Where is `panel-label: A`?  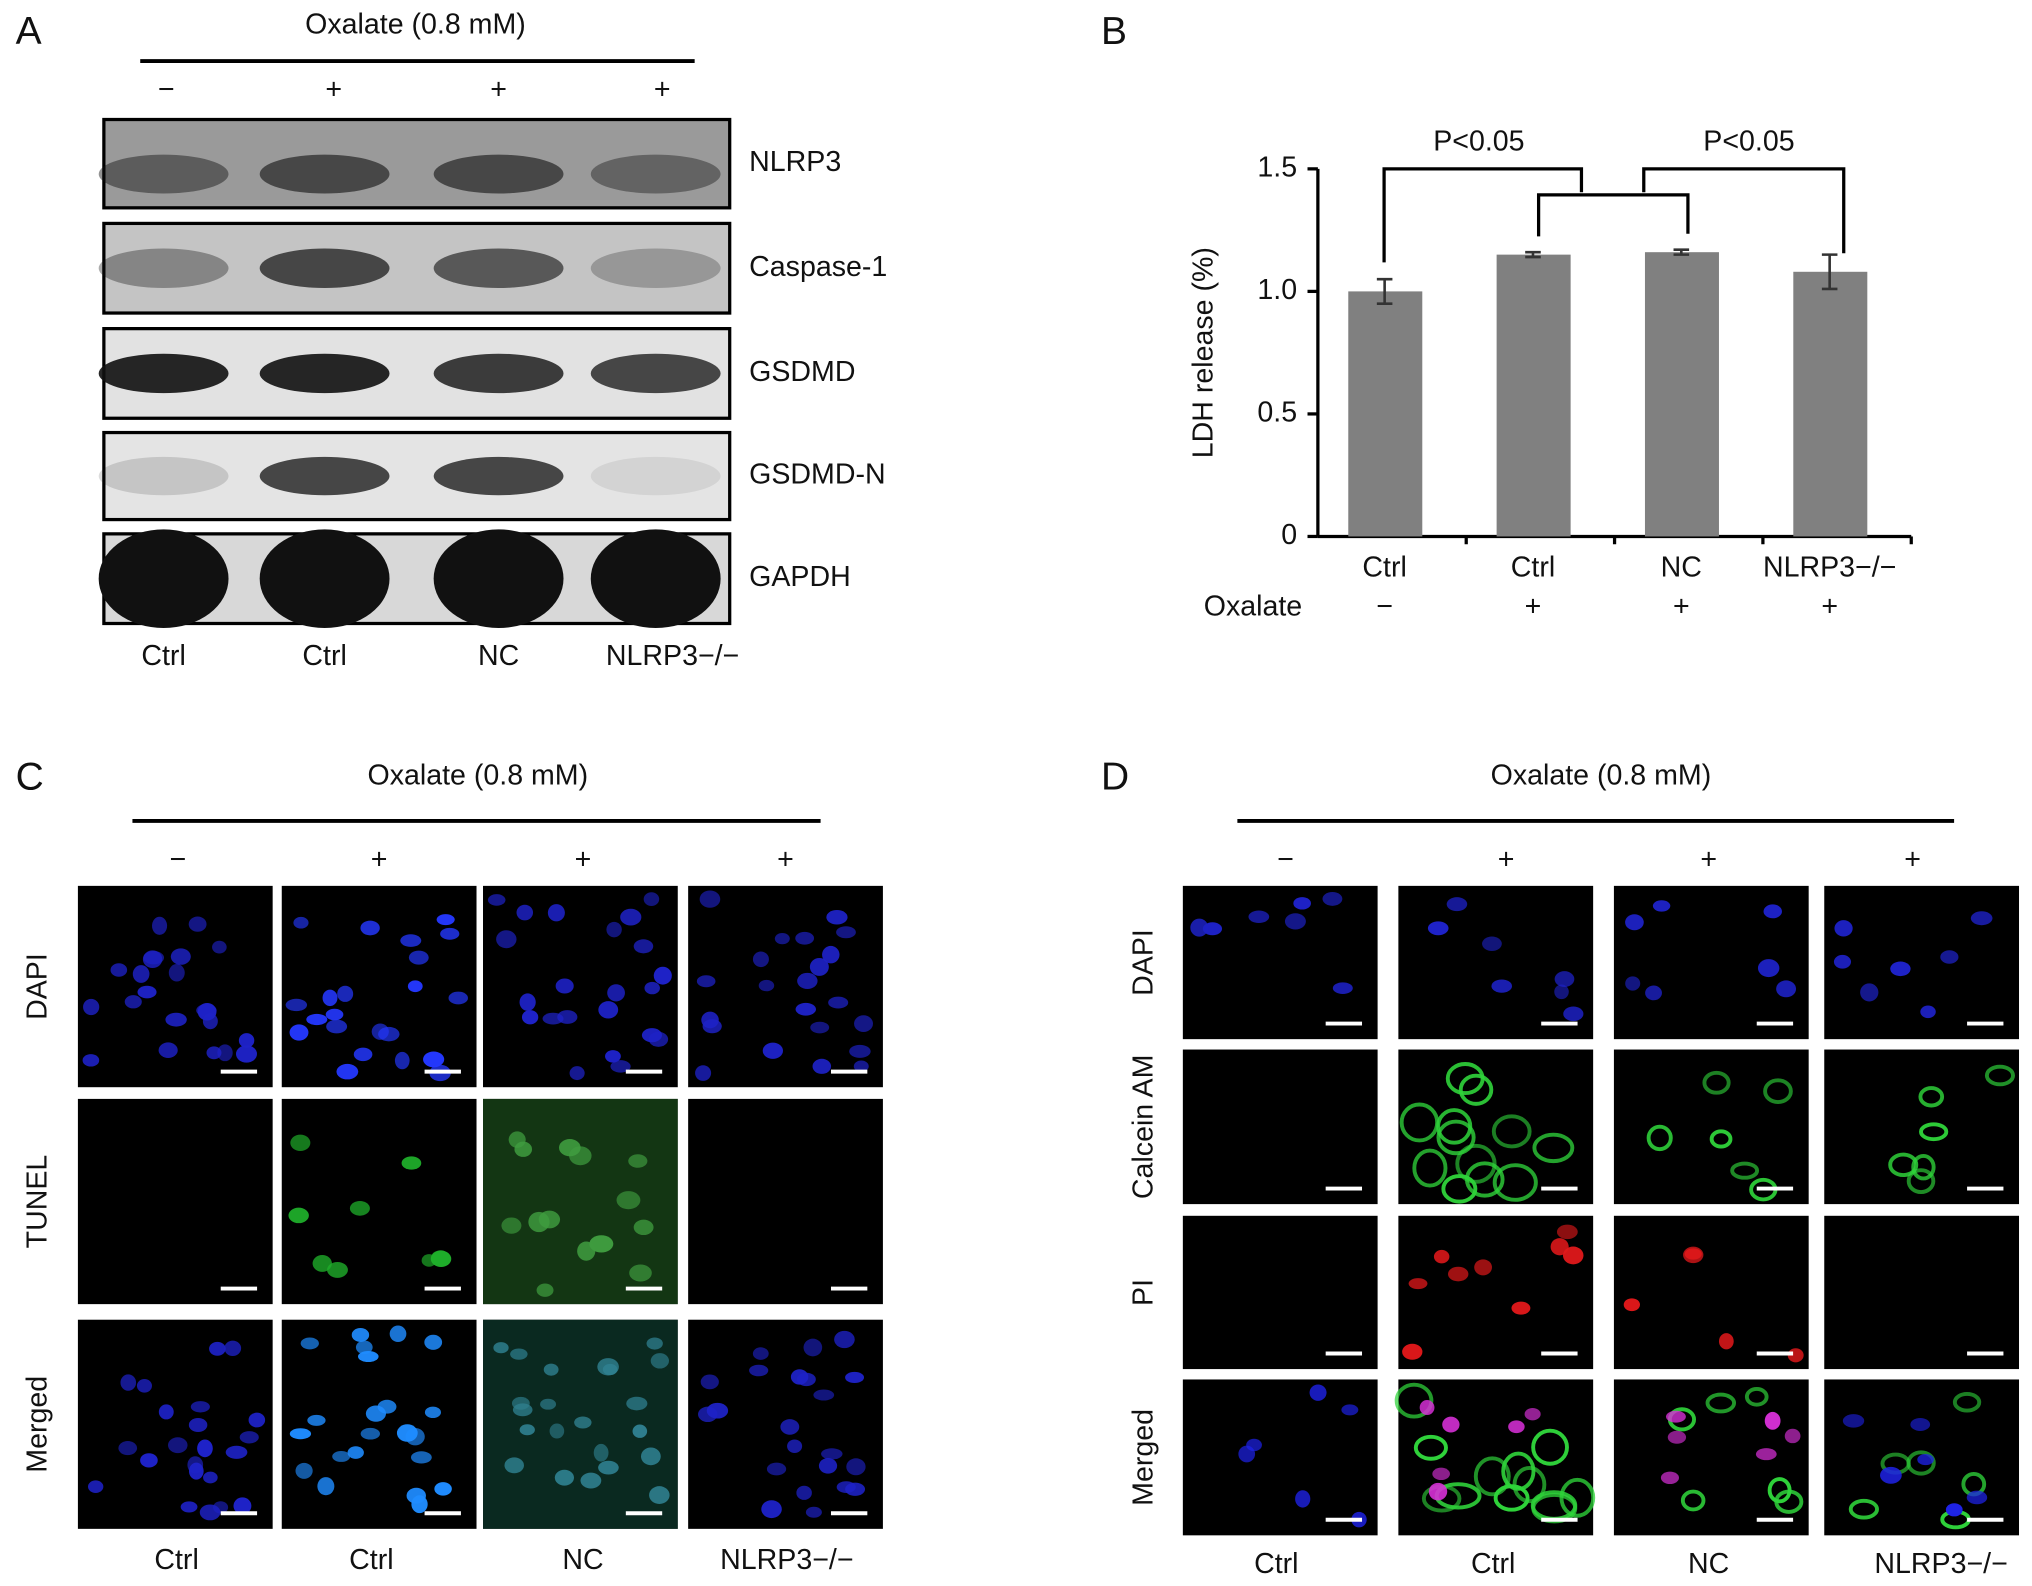 panel-label: A is located at coordinates (29, 31).